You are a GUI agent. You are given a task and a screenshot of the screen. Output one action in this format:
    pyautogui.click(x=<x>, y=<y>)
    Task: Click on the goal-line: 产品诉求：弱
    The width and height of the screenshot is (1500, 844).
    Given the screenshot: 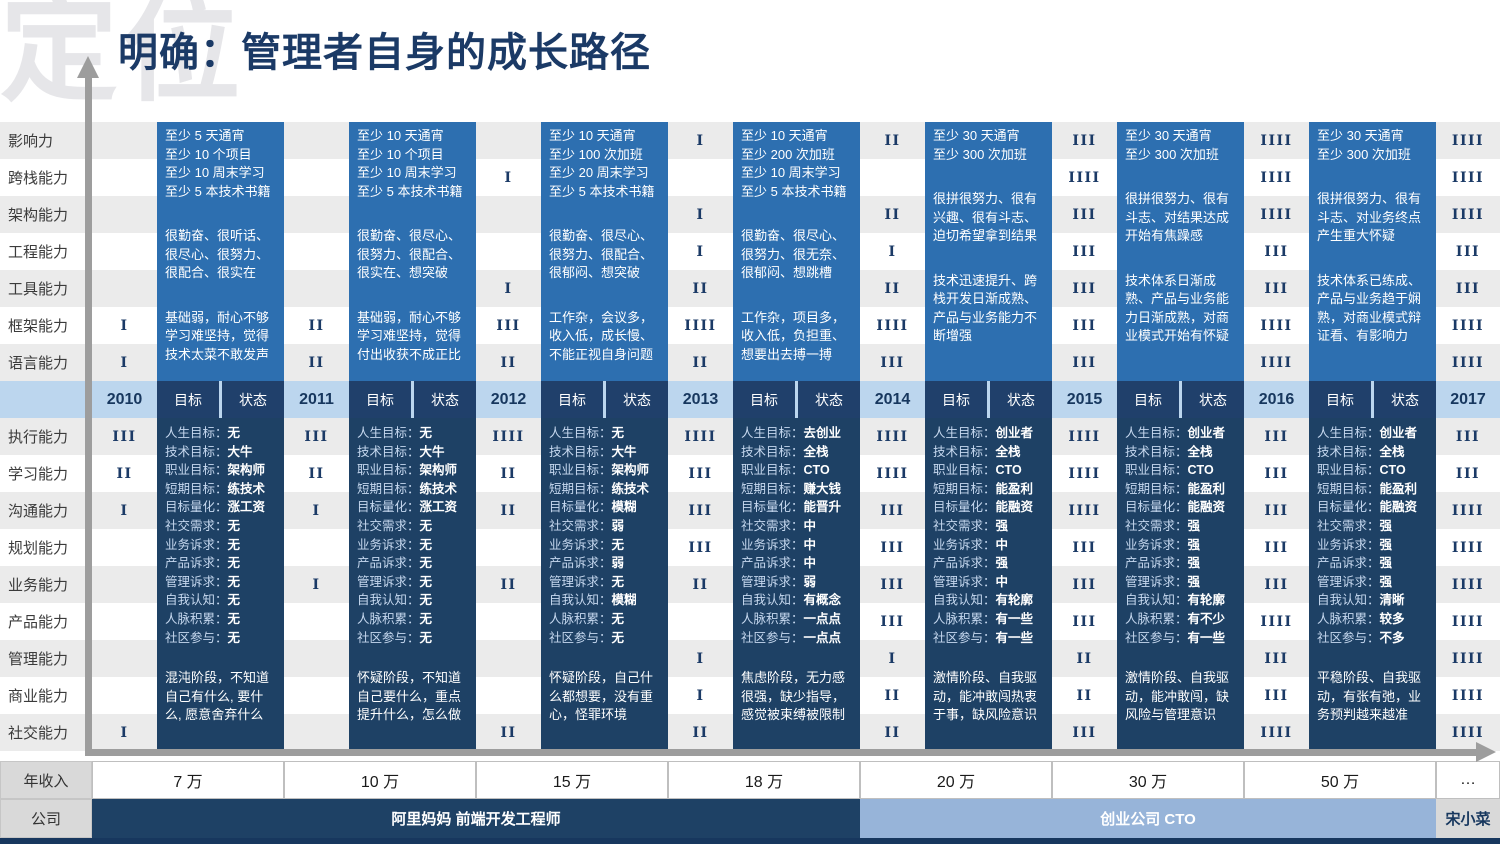 What is the action you would take?
    pyautogui.click(x=587, y=563)
    